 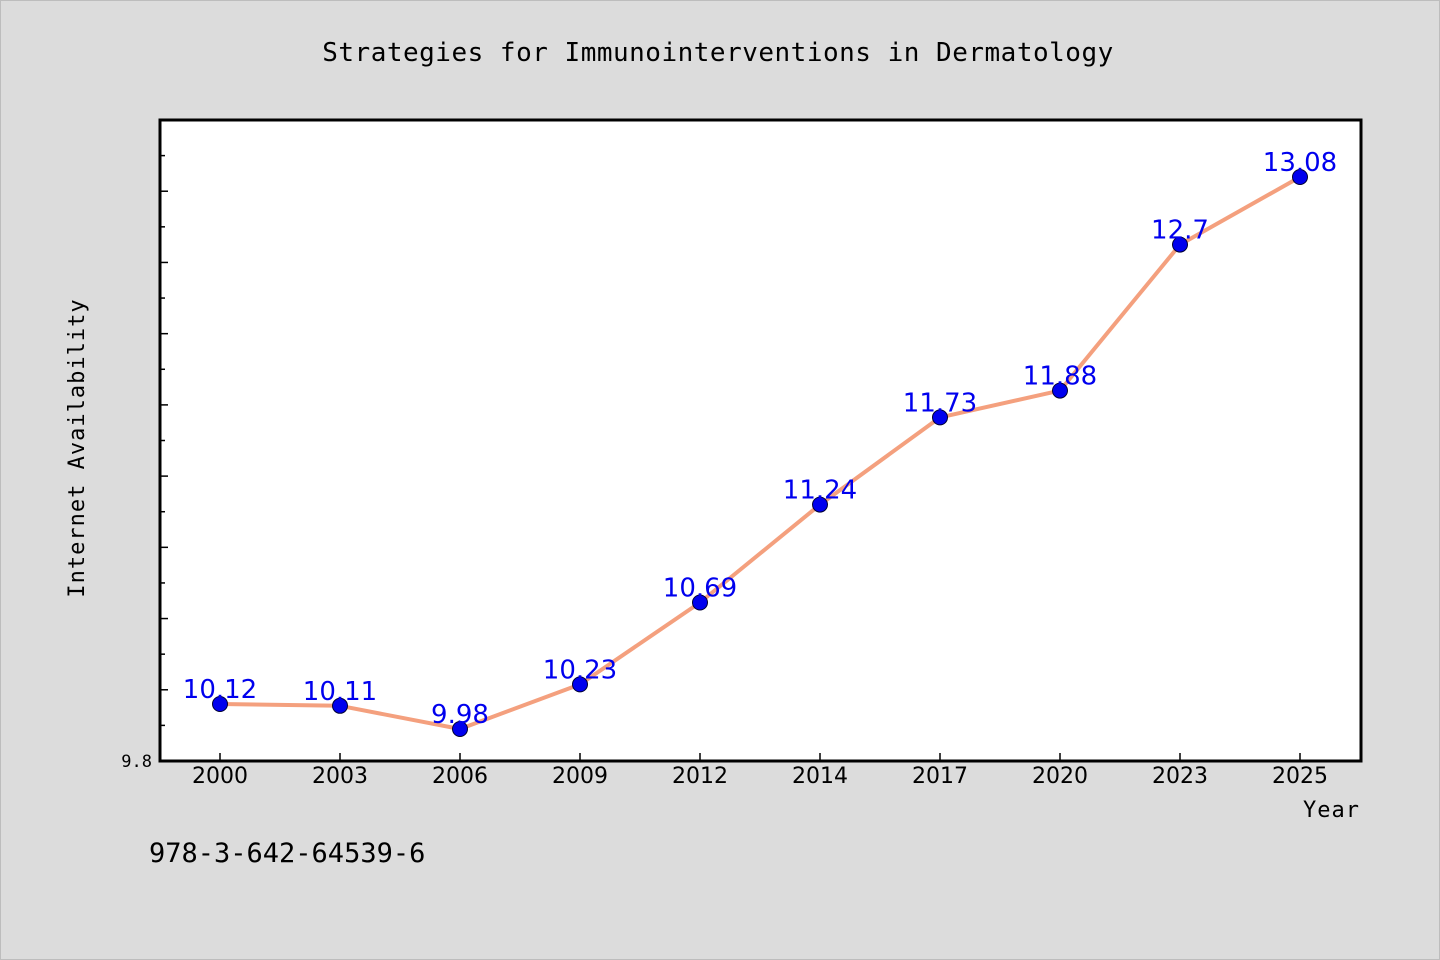 I want to click on data-label: 11.24, so click(x=820, y=491).